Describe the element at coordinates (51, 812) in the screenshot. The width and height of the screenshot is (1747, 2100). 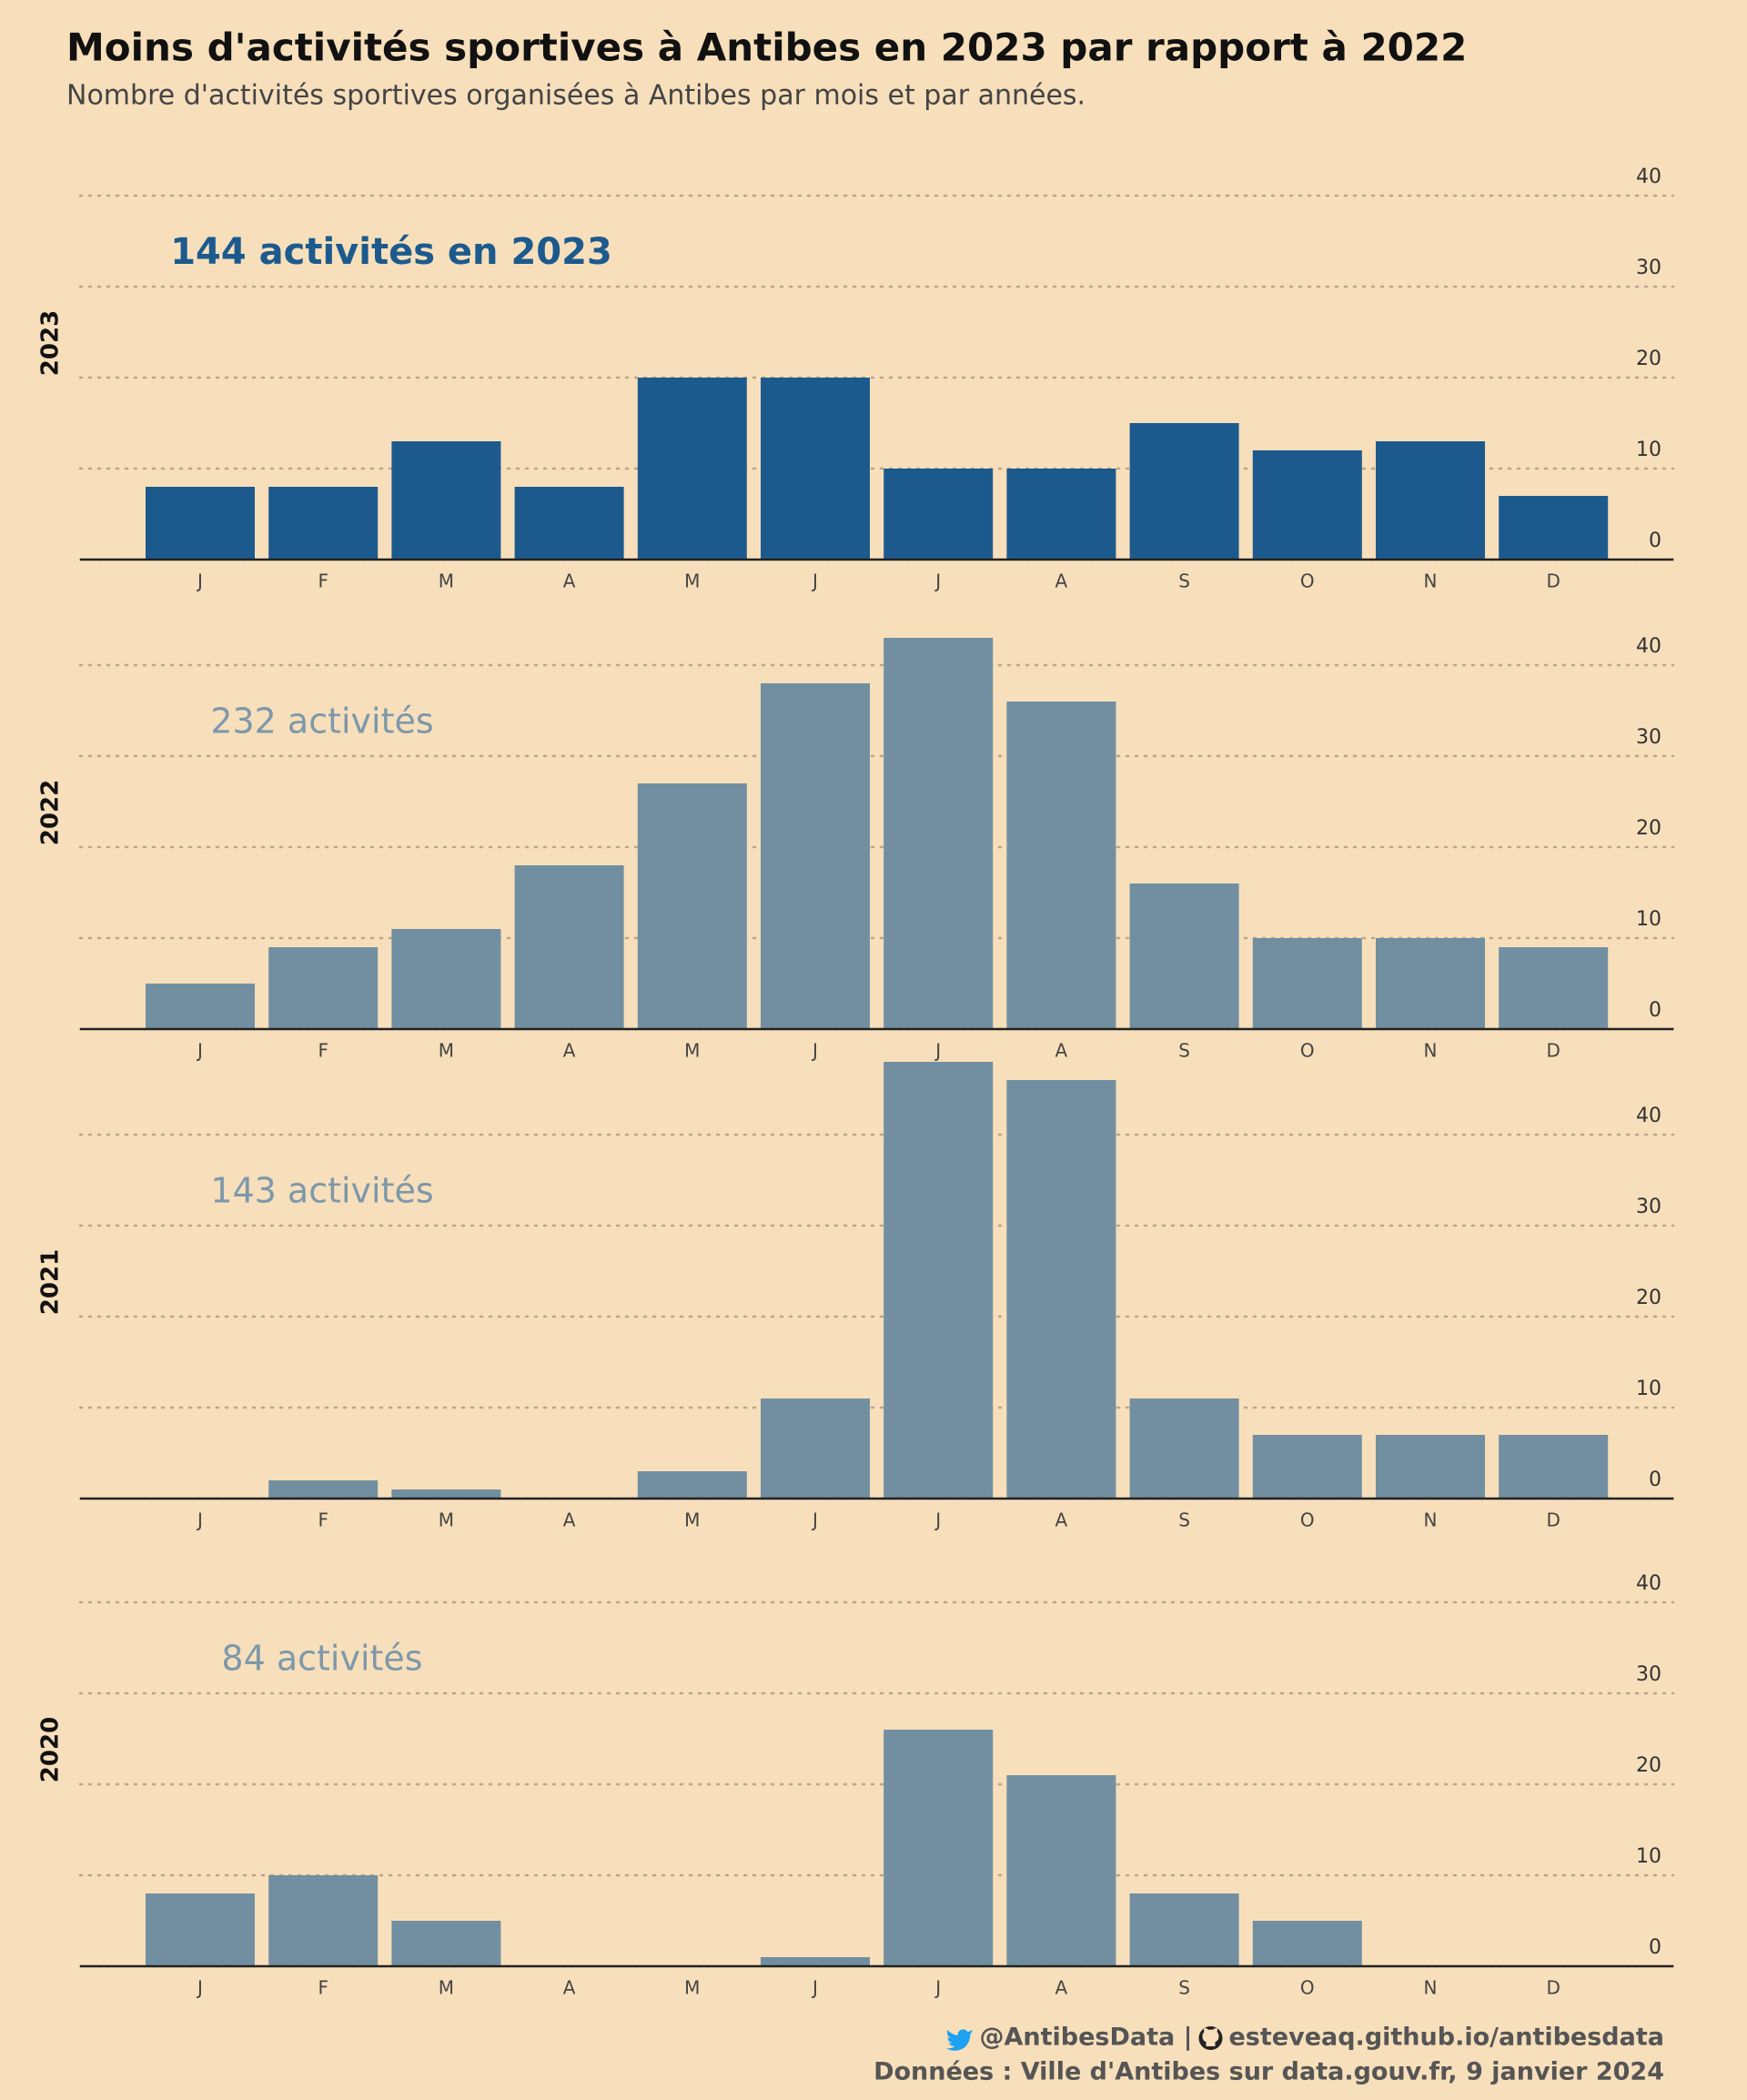
I see `panel-label: 2022` at that location.